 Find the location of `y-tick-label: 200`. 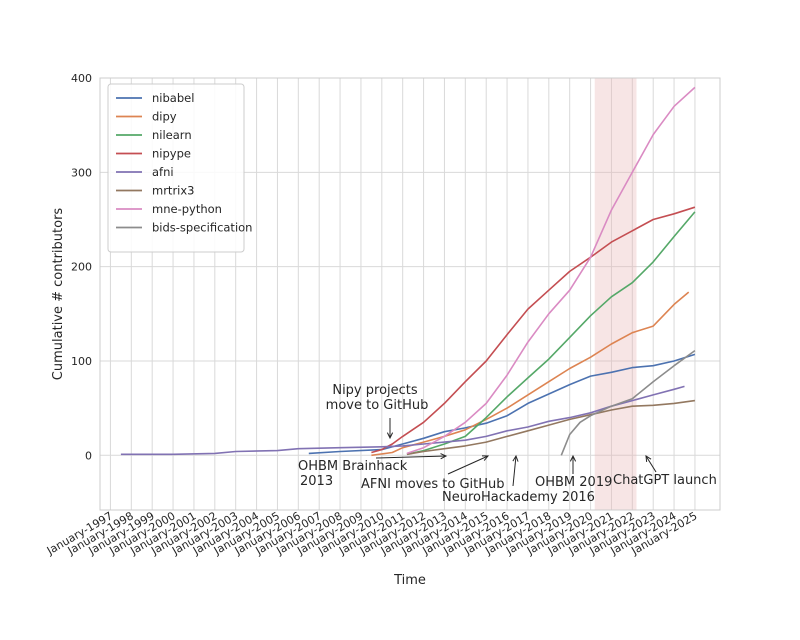

y-tick-label: 200 is located at coordinates (81, 267).